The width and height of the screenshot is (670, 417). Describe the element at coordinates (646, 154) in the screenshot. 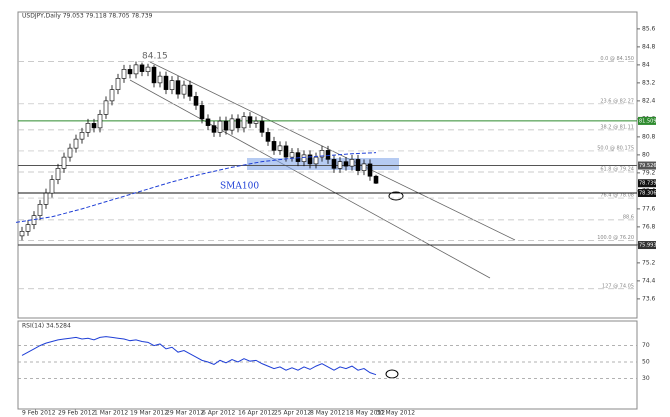

I see `y-tick-label: 80` at that location.